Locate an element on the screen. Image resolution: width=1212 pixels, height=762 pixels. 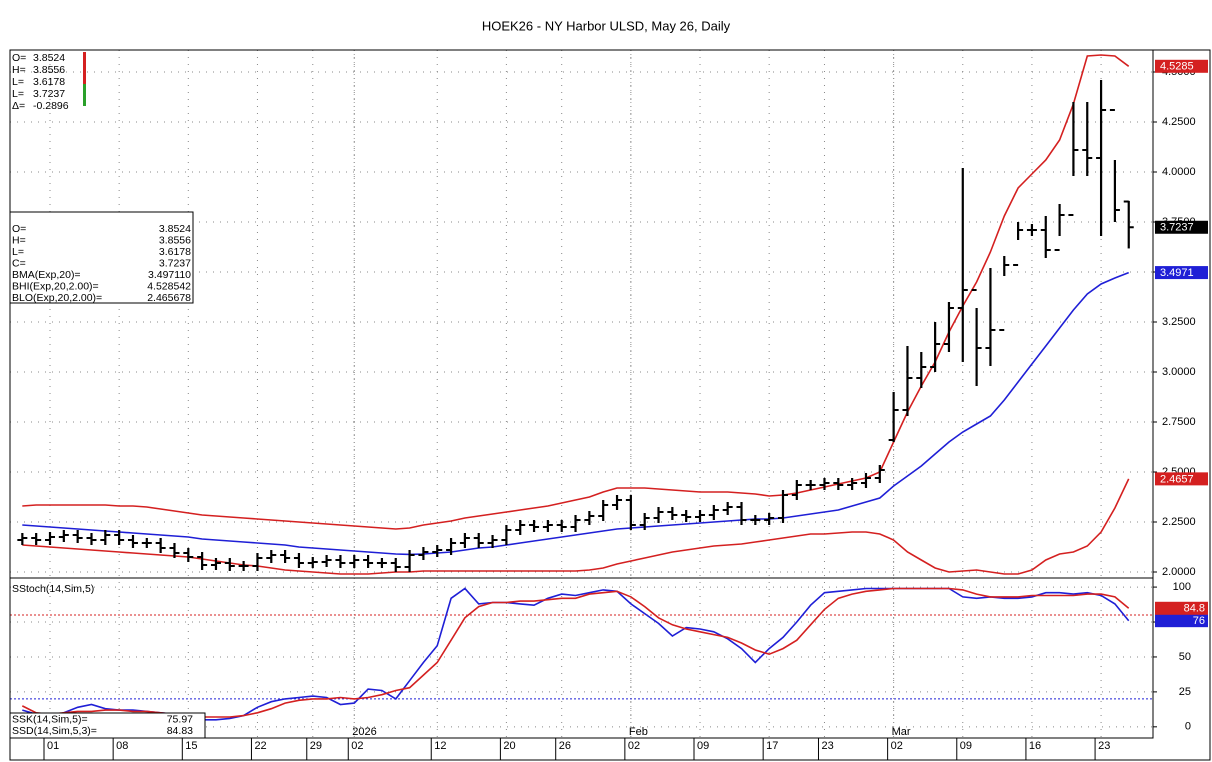
x-tick-label: 22 is located at coordinates (260, 746).